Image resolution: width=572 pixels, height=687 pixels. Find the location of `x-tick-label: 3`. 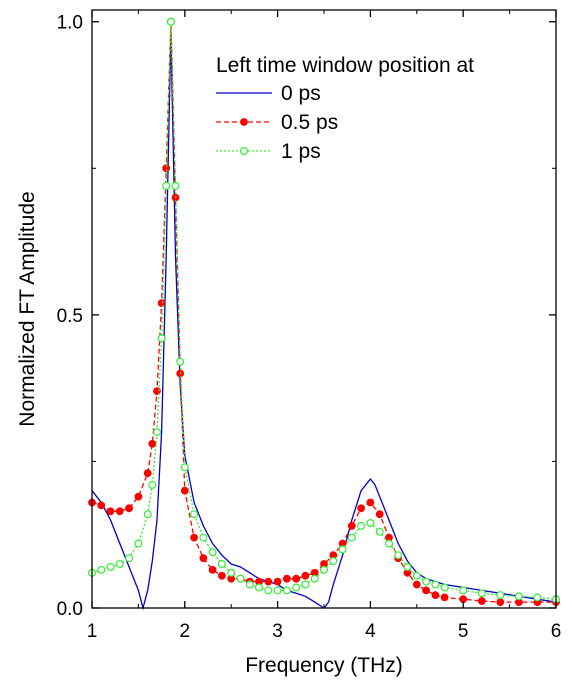

x-tick-label: 3 is located at coordinates (277, 631).